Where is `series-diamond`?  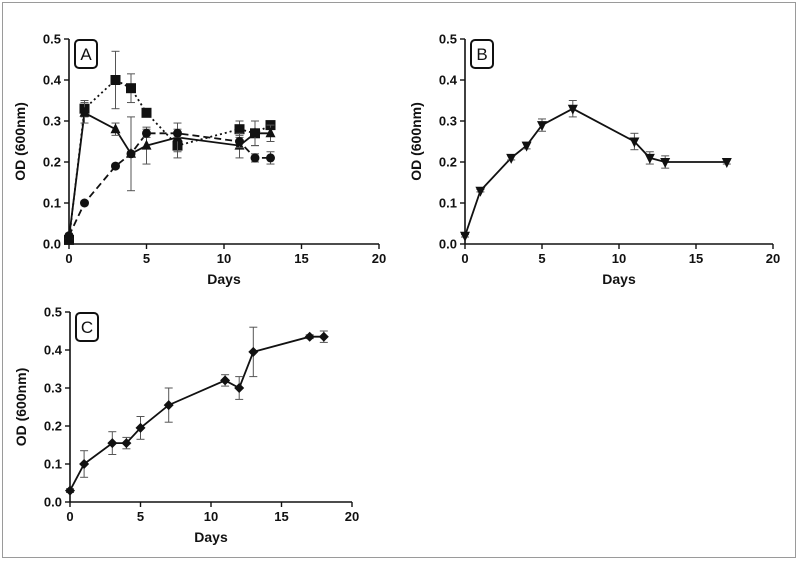 series-diamond is located at coordinates (197, 411).